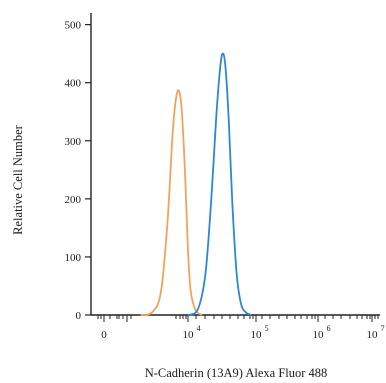 The height and width of the screenshot is (383, 386). What do you see at coordinates (79, 316) in the screenshot?
I see `y-tick-label: 0` at bounding box center [79, 316].